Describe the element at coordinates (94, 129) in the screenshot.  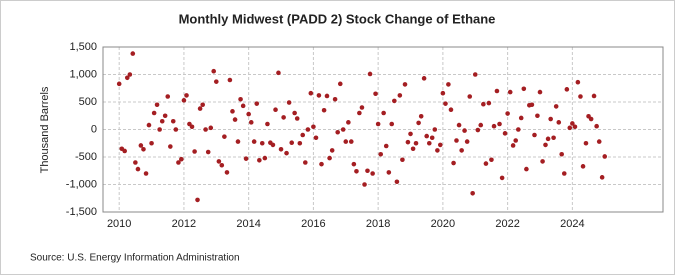
I see `y-tick-label: 0` at that location.